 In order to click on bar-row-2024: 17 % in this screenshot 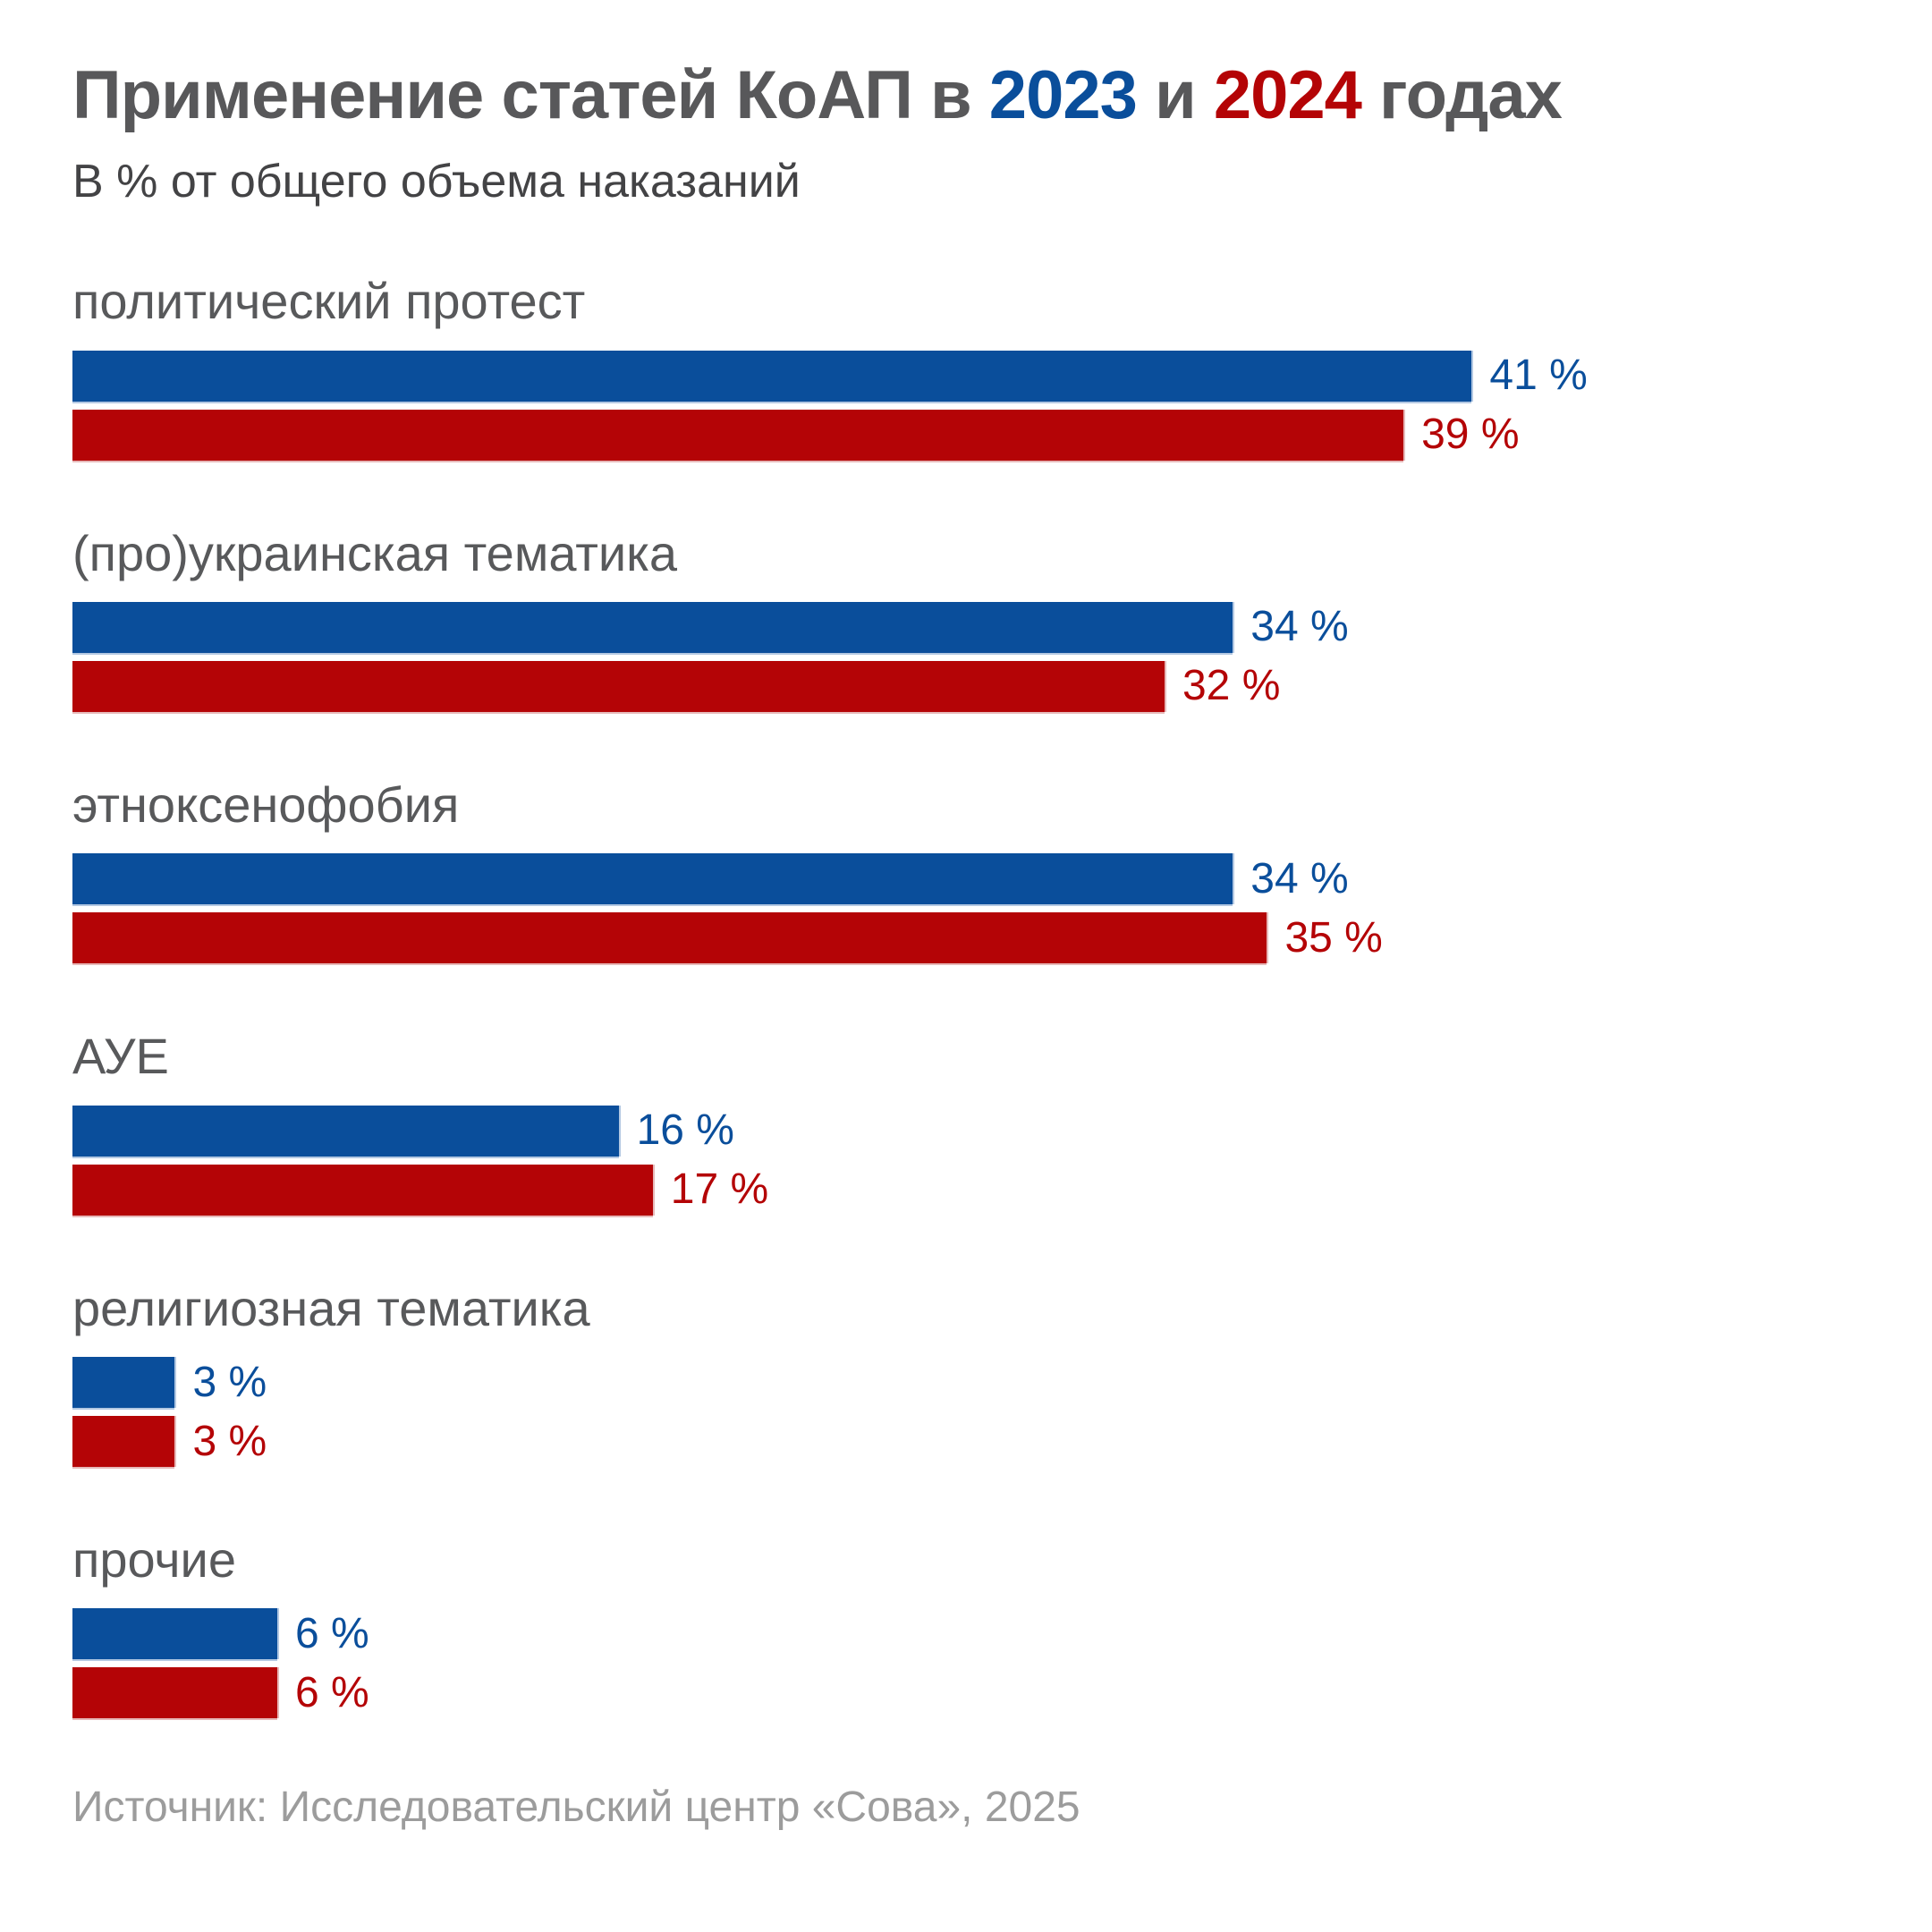, I will do `click(966, 1190)`.